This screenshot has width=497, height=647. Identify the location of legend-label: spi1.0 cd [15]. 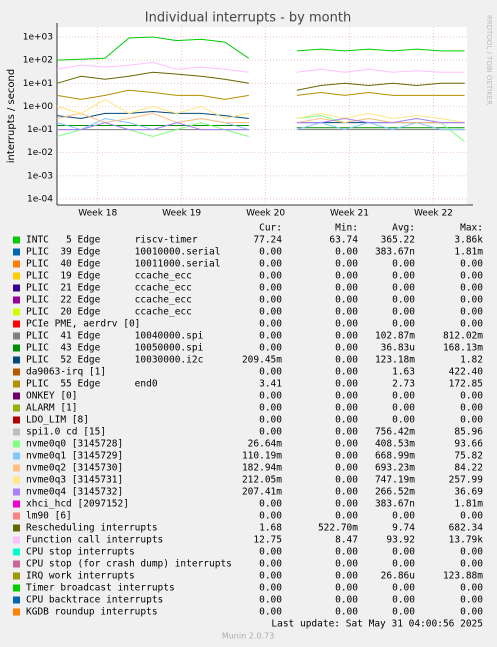
(66, 432).